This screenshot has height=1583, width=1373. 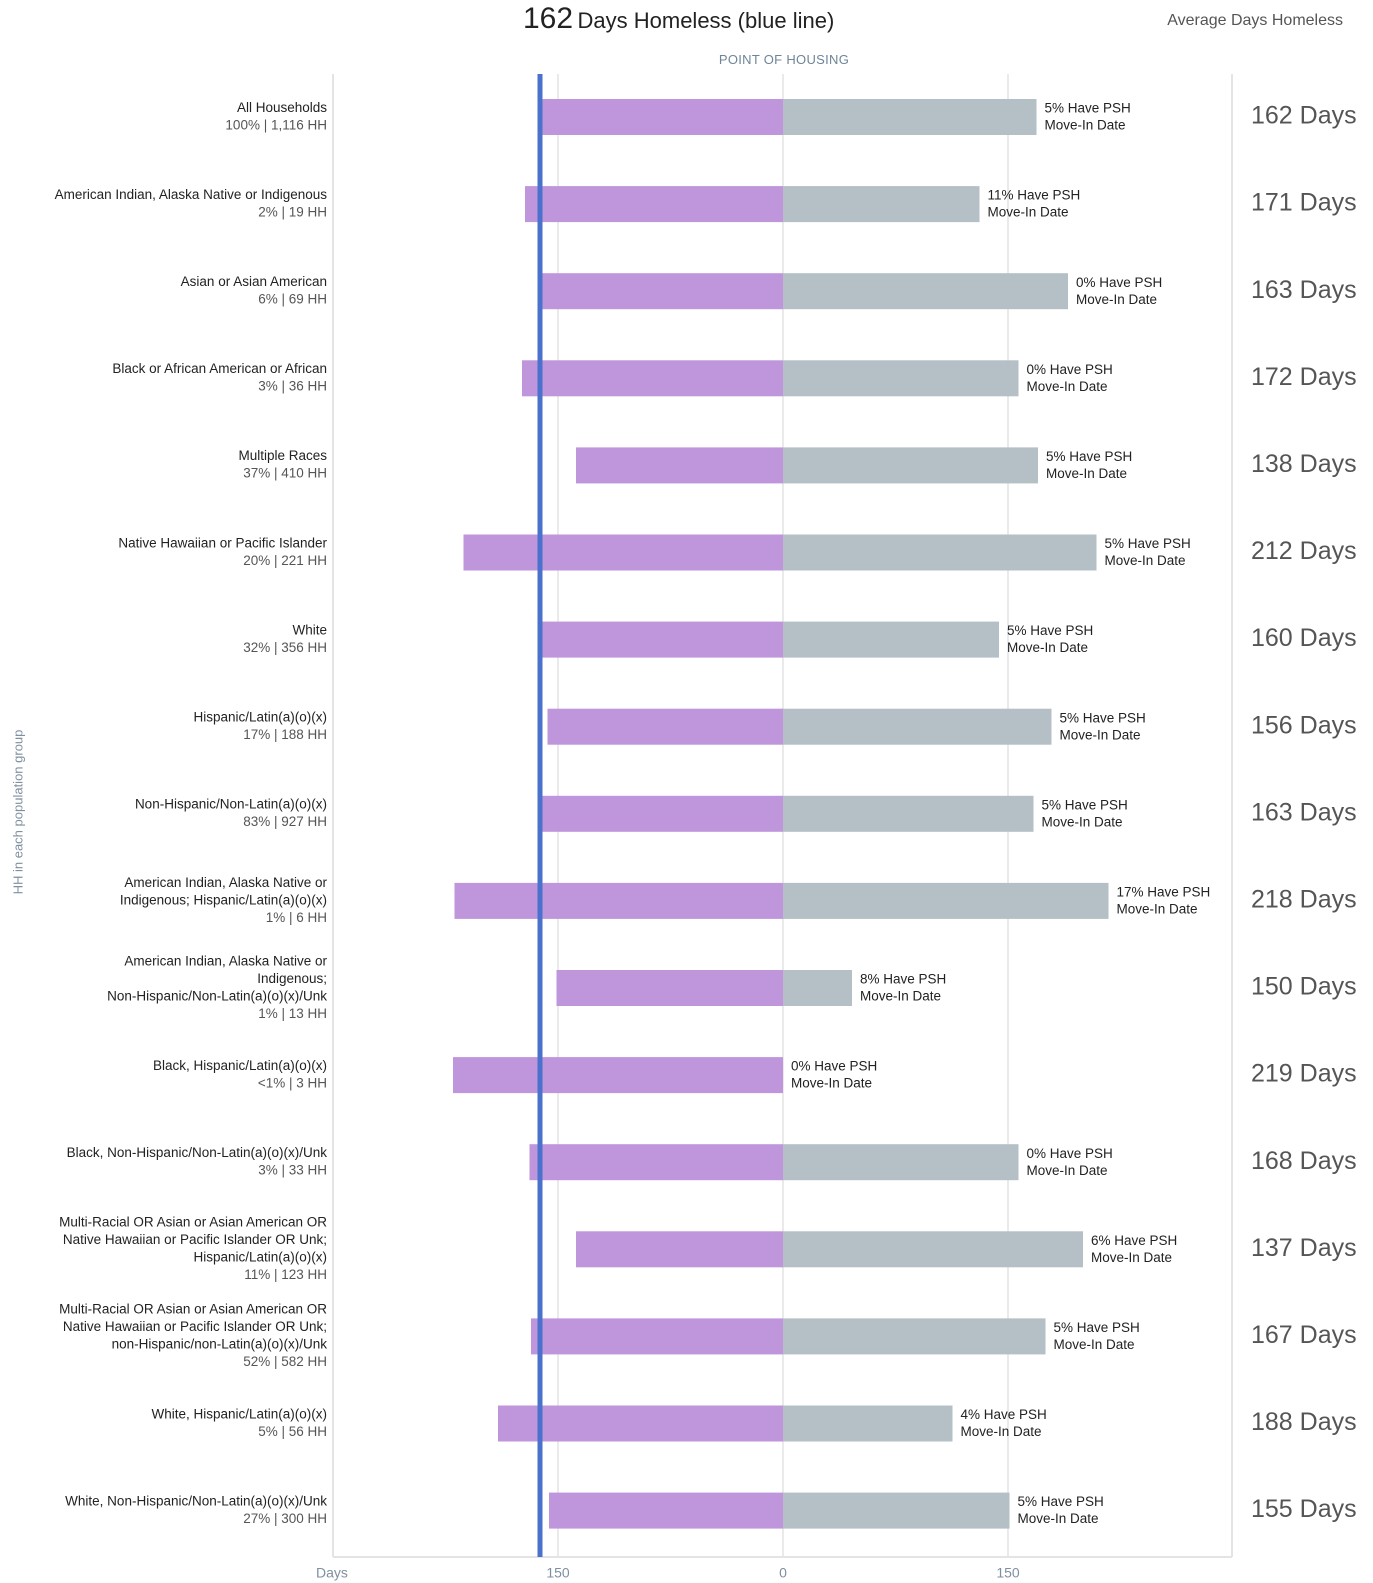 I want to click on category-share: 3% | 33 HH, so click(x=292, y=1170).